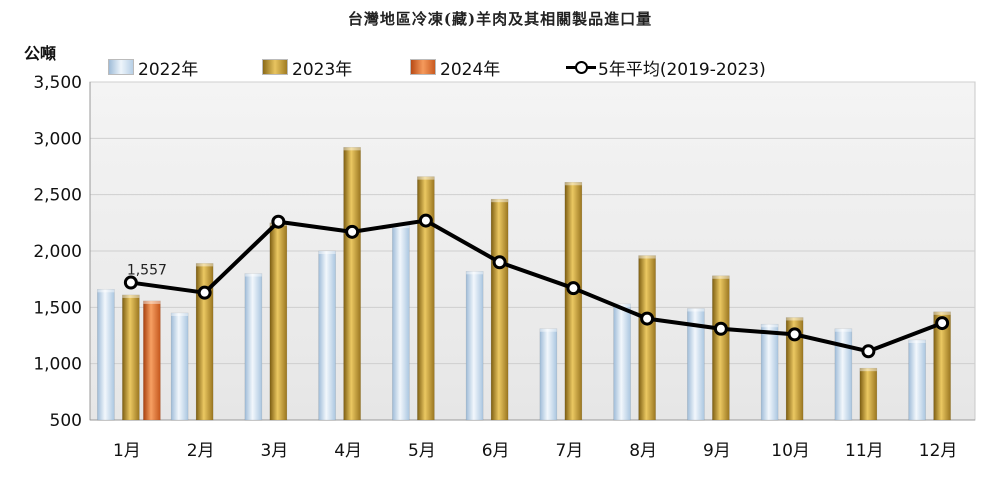 The width and height of the screenshot is (1000, 480). What do you see at coordinates (57, 196) in the screenshot?
I see `y-tick-label: 2,500` at bounding box center [57, 196].